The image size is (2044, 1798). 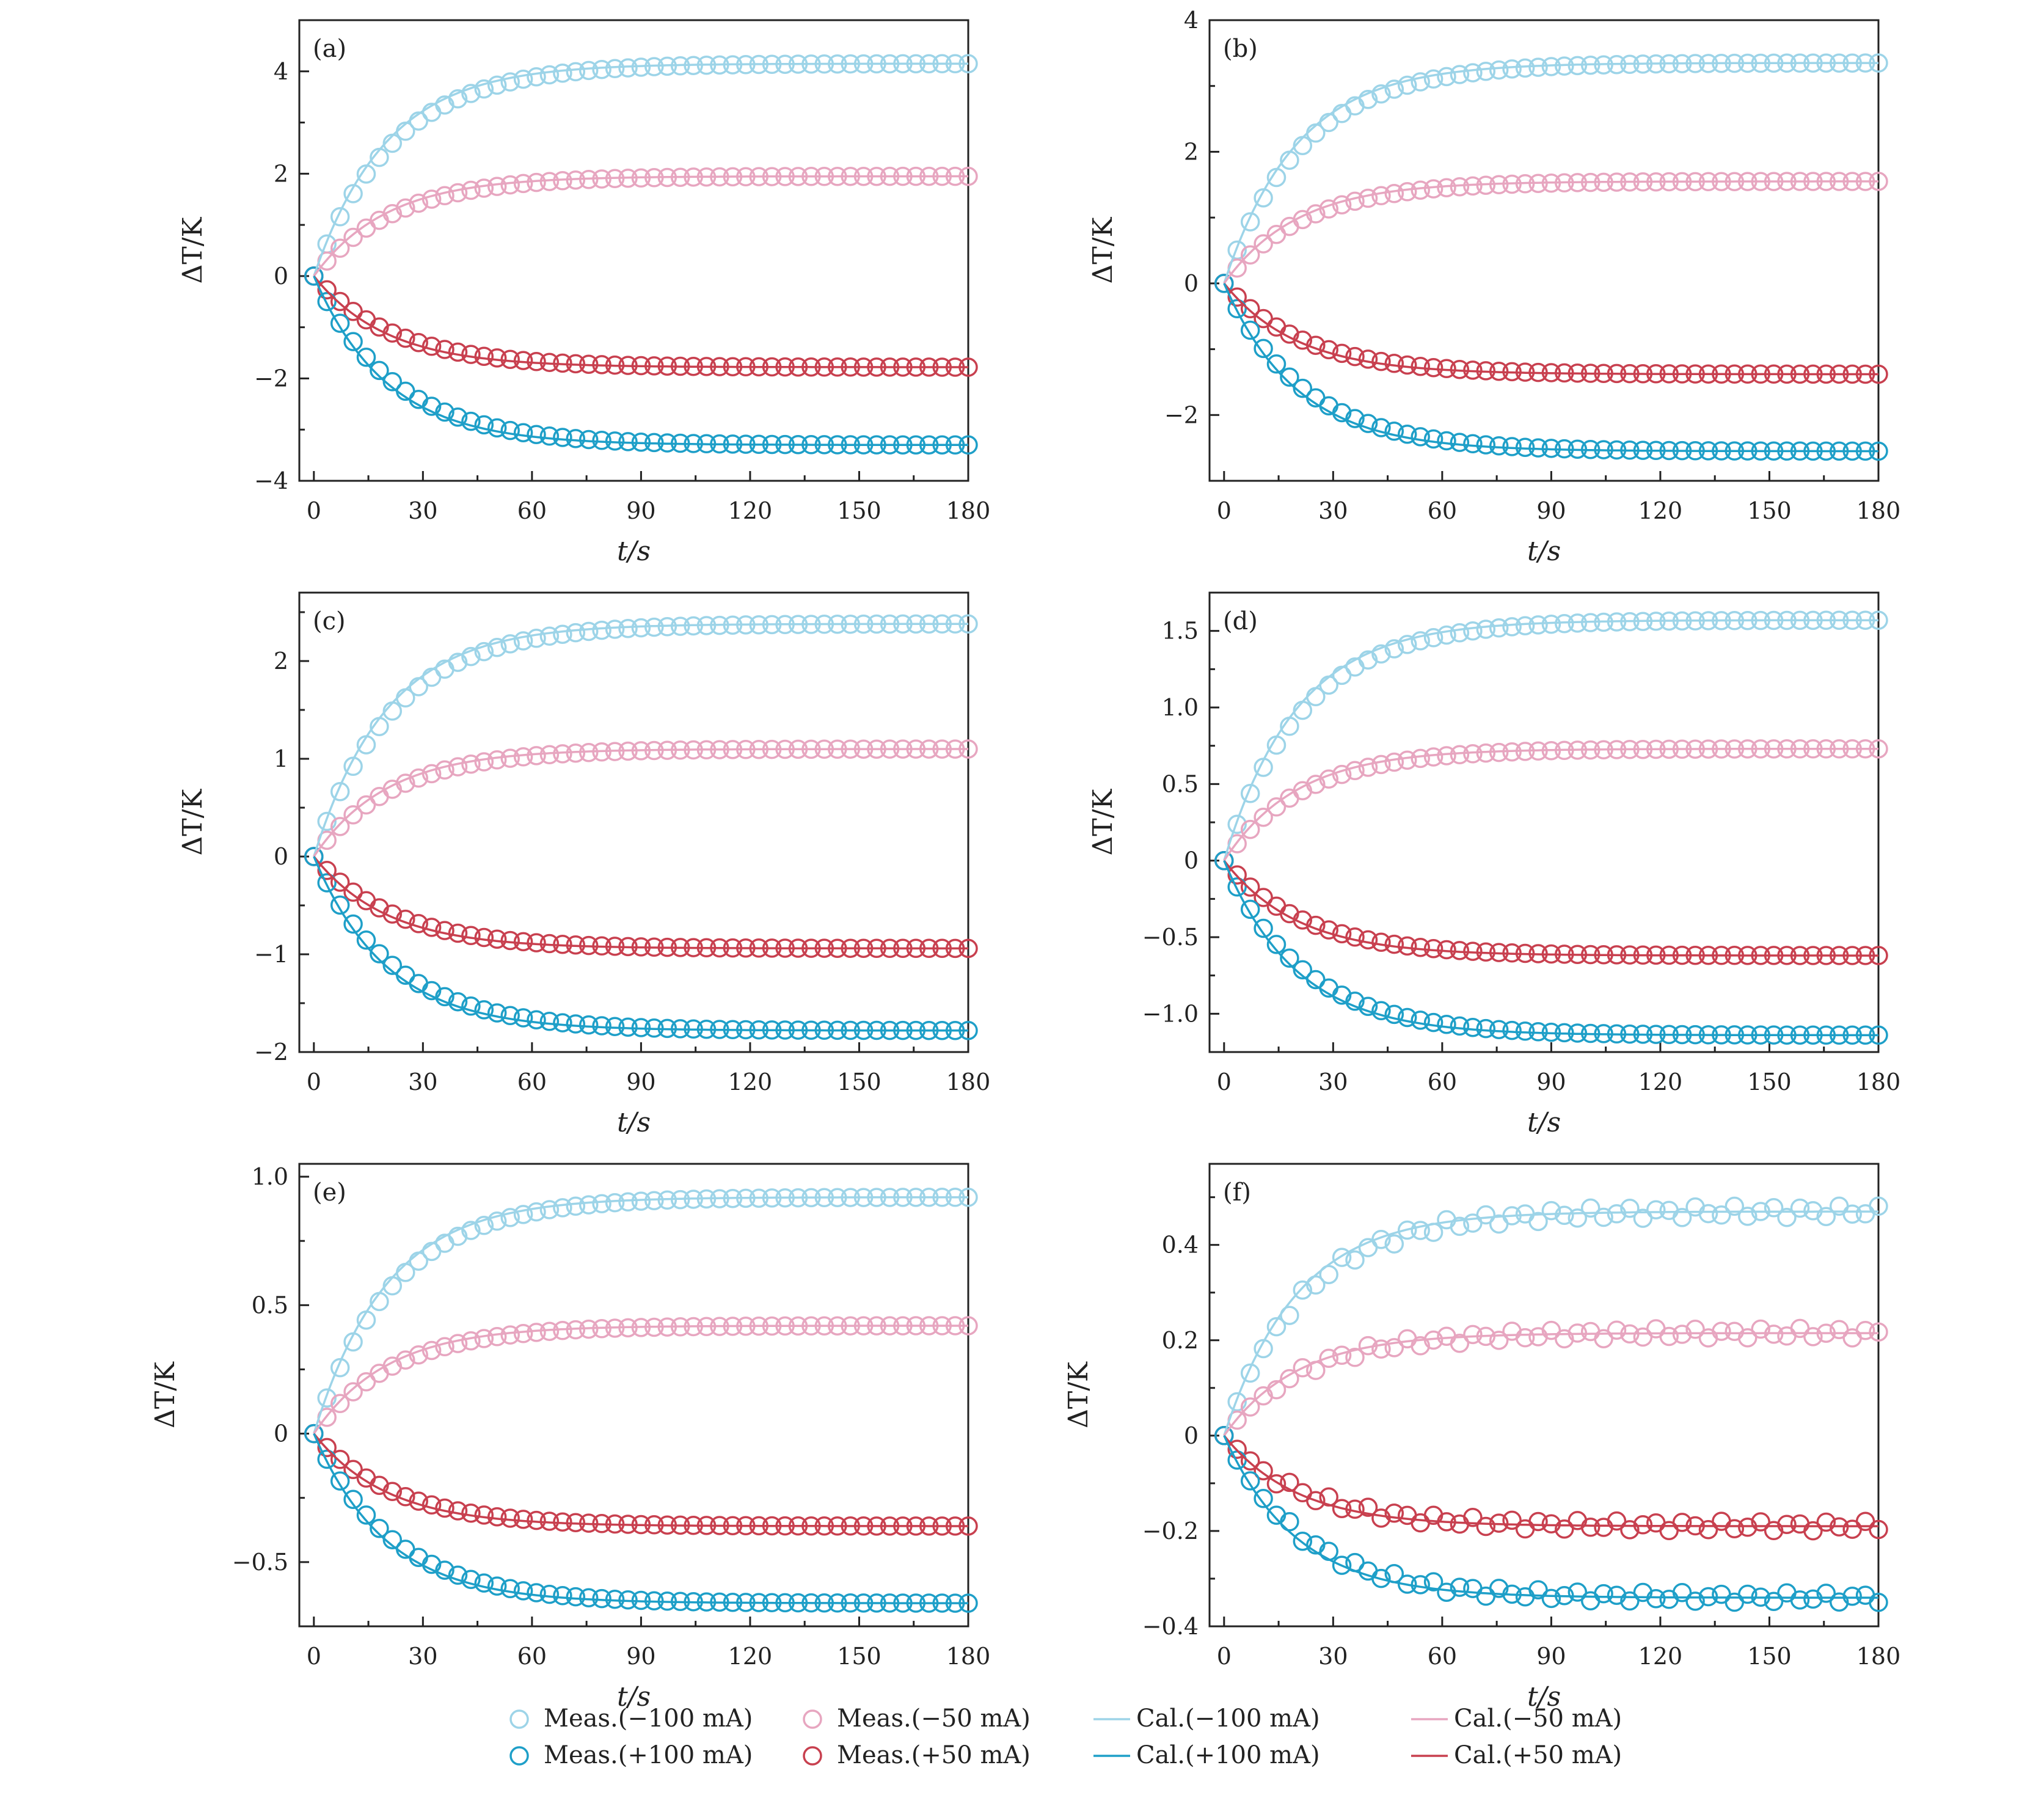 I want to click on panel-label: (d), so click(x=1241, y=621).